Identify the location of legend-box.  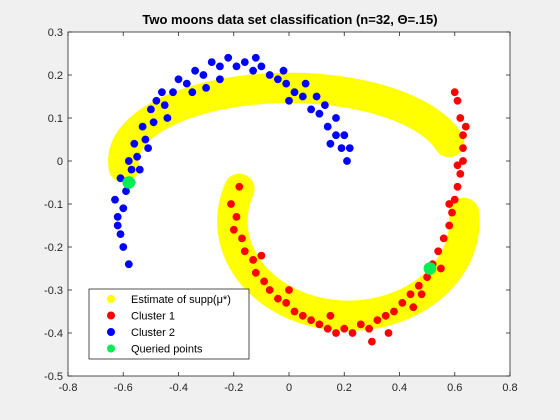
(169, 324).